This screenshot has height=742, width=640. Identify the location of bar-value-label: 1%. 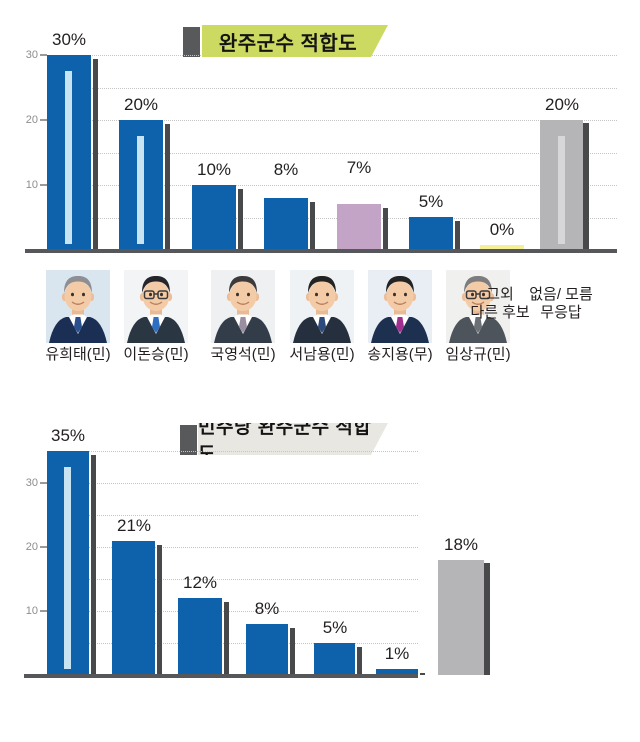
(397, 653).